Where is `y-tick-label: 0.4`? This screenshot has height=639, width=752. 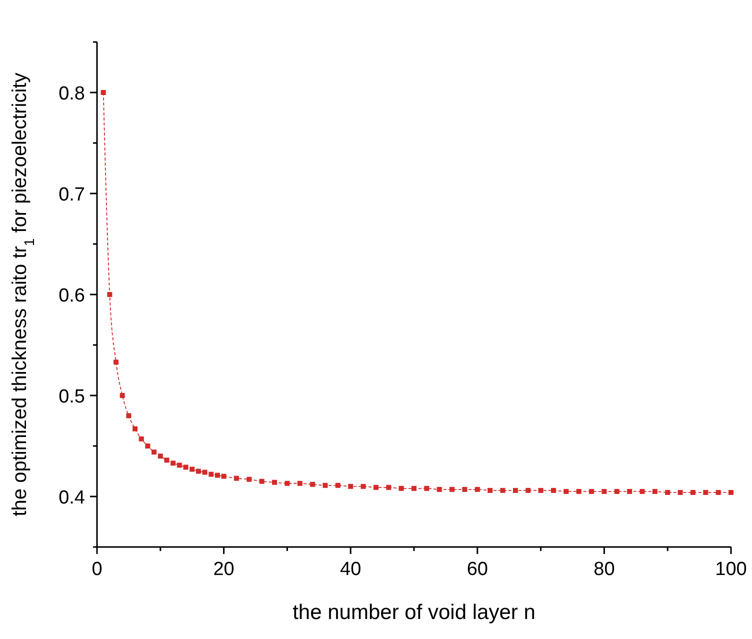 y-tick-label: 0.4 is located at coordinates (72, 498).